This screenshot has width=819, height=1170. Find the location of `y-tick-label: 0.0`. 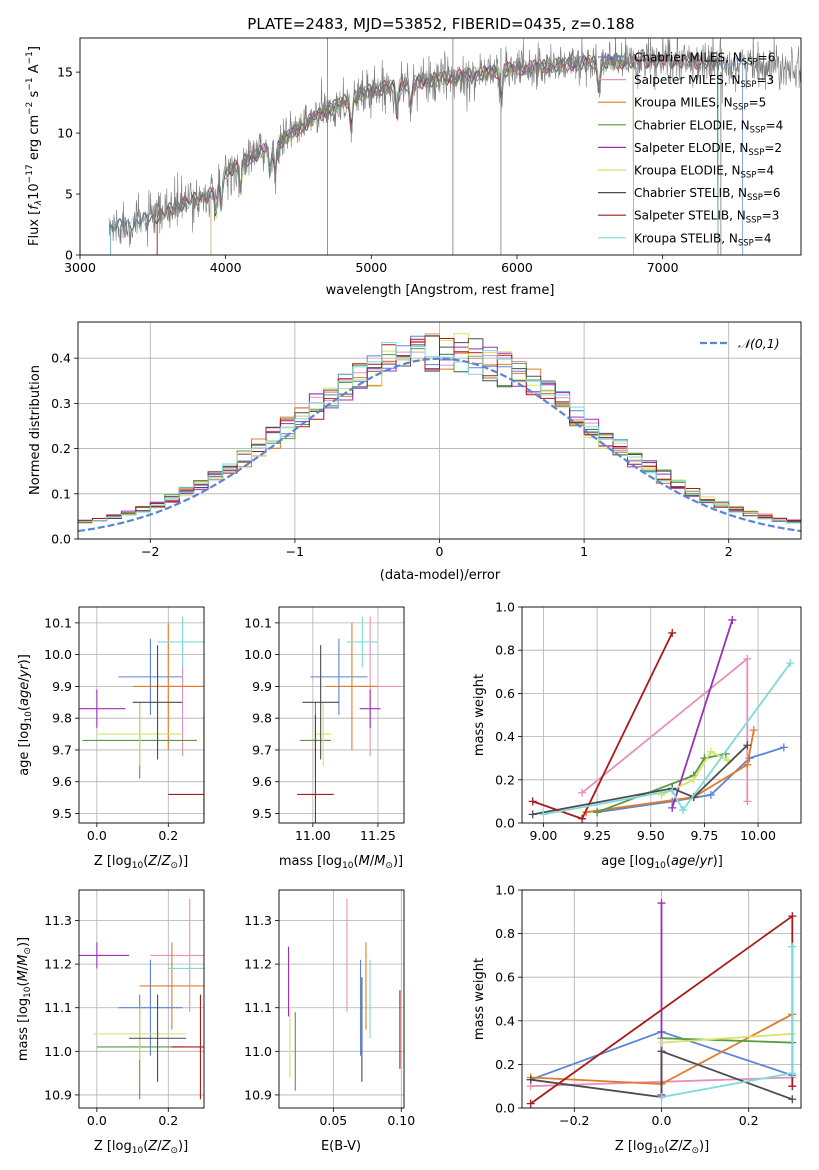

y-tick-label: 0.0 is located at coordinates (505, 823).